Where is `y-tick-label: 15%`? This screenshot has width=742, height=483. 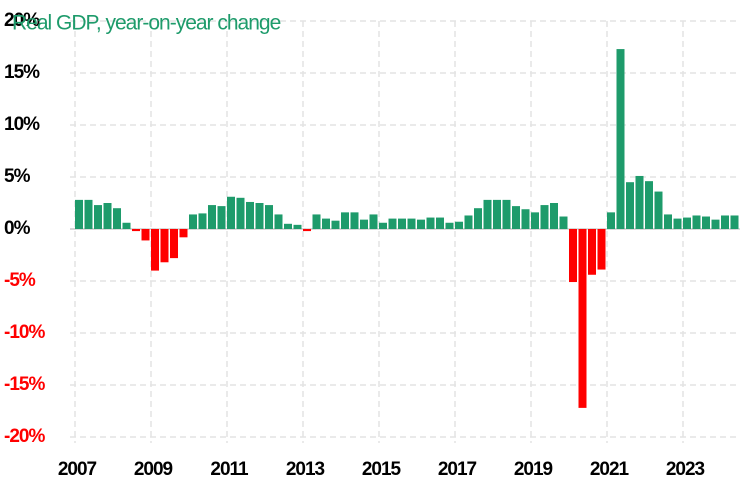
y-tick-label: 15% is located at coordinates (22, 72).